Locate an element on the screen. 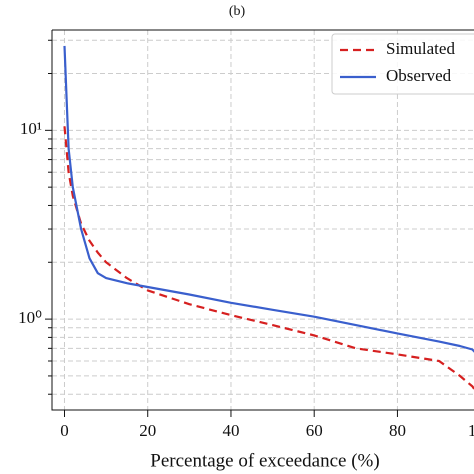 The image size is (474, 474). y-tick-label: 10⁰ is located at coordinates (30, 317).